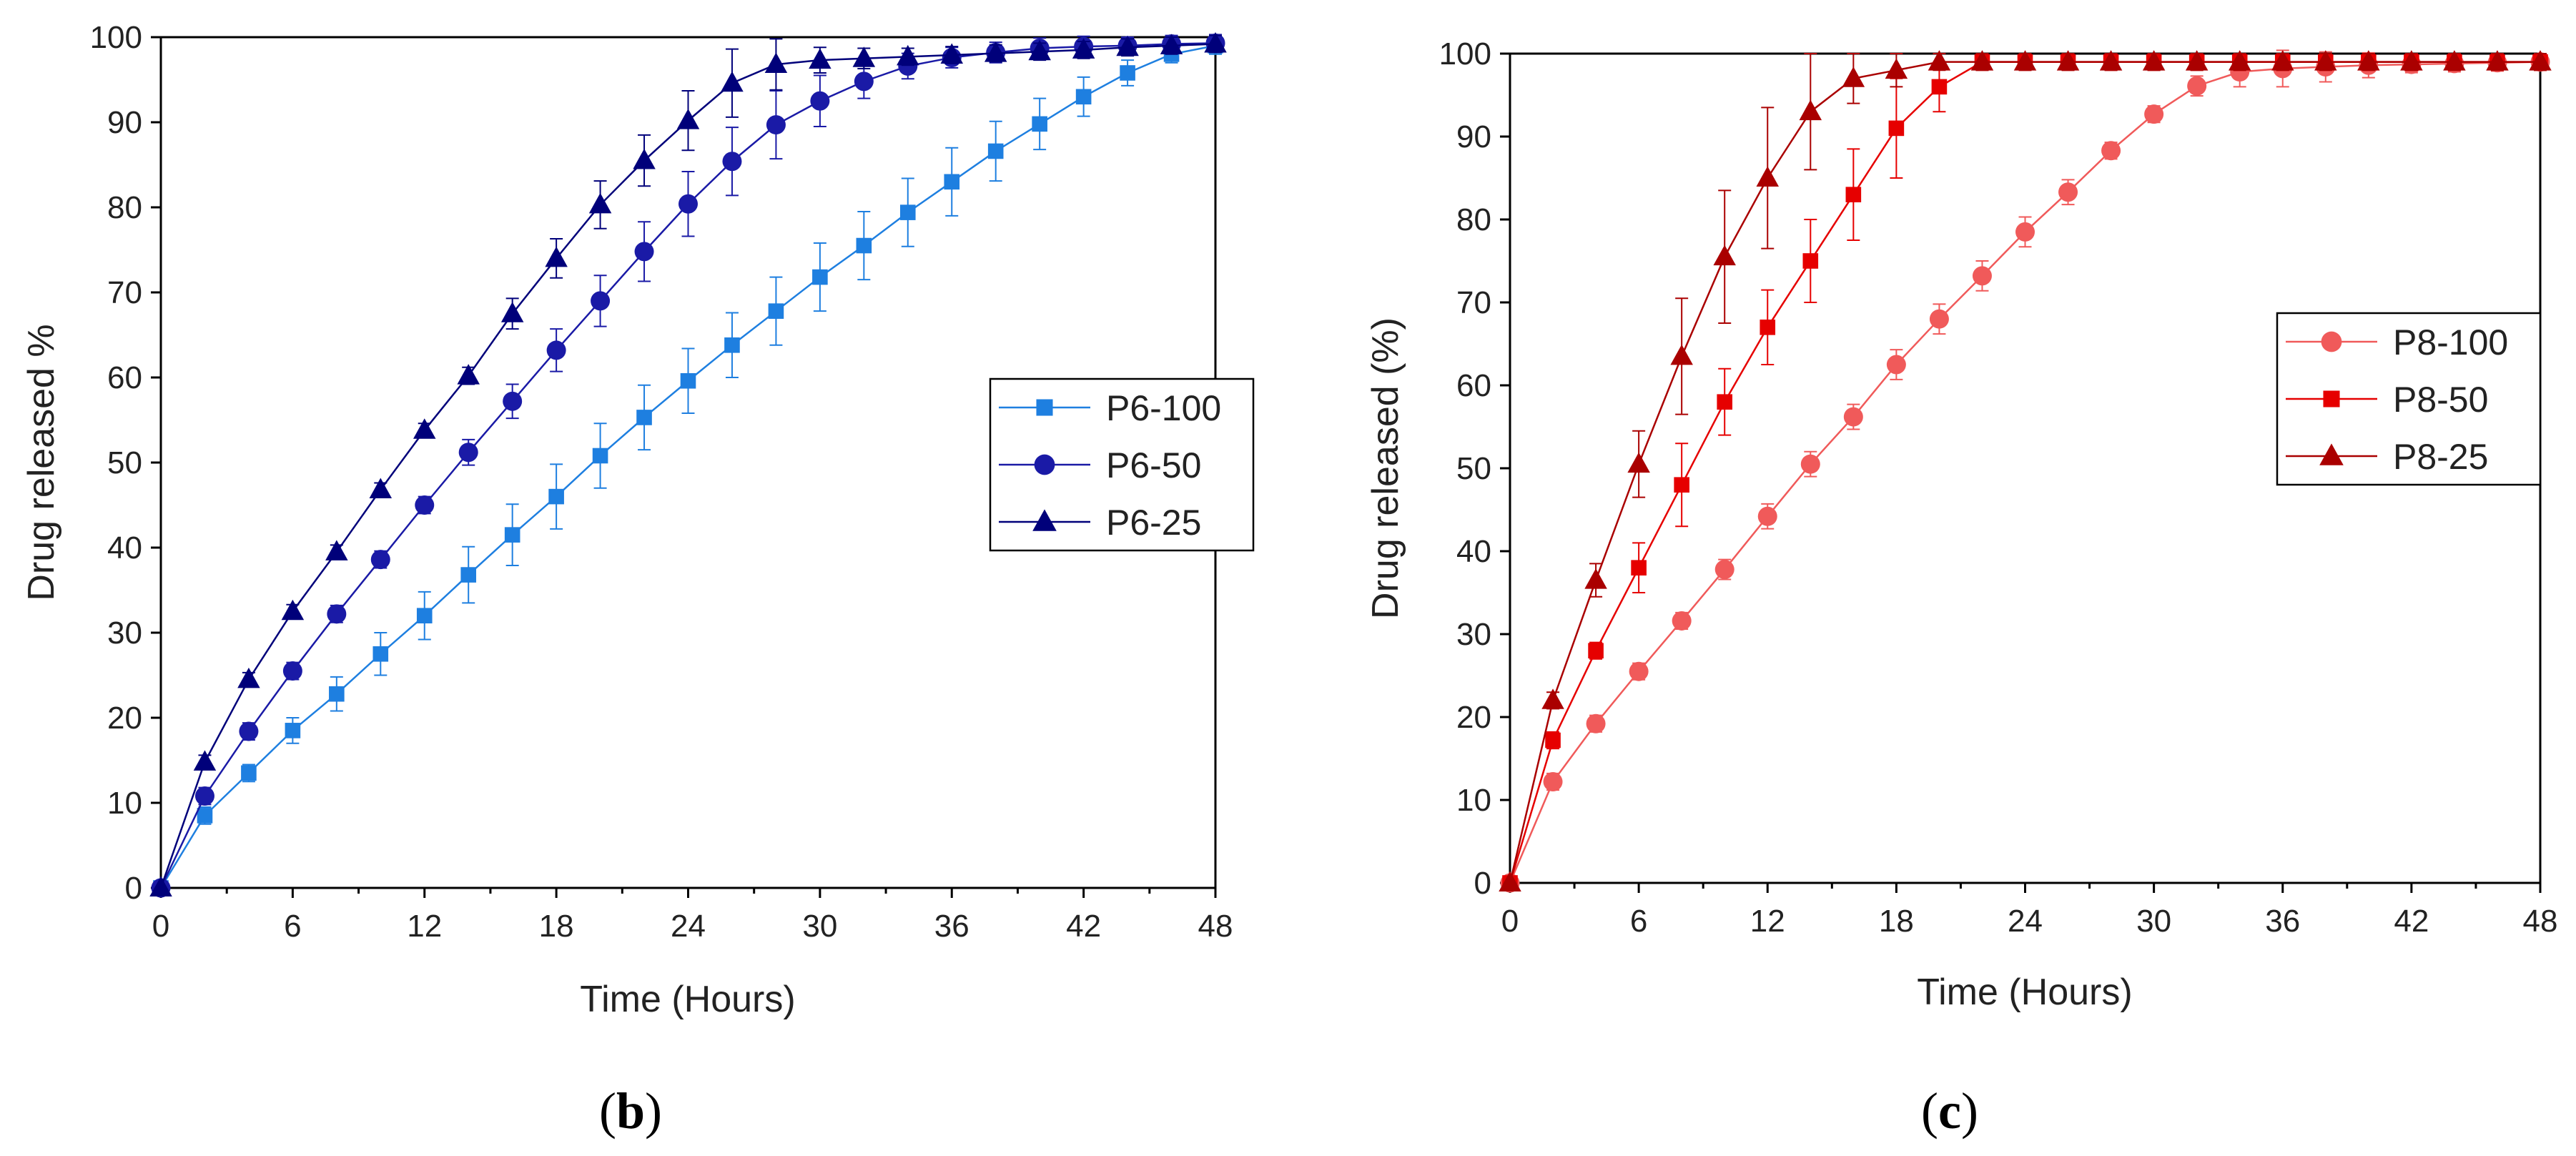 The width and height of the screenshot is (2576, 1156). Describe the element at coordinates (1163, 408) in the screenshot. I see `legend-P6-100-label: P6-100` at that location.